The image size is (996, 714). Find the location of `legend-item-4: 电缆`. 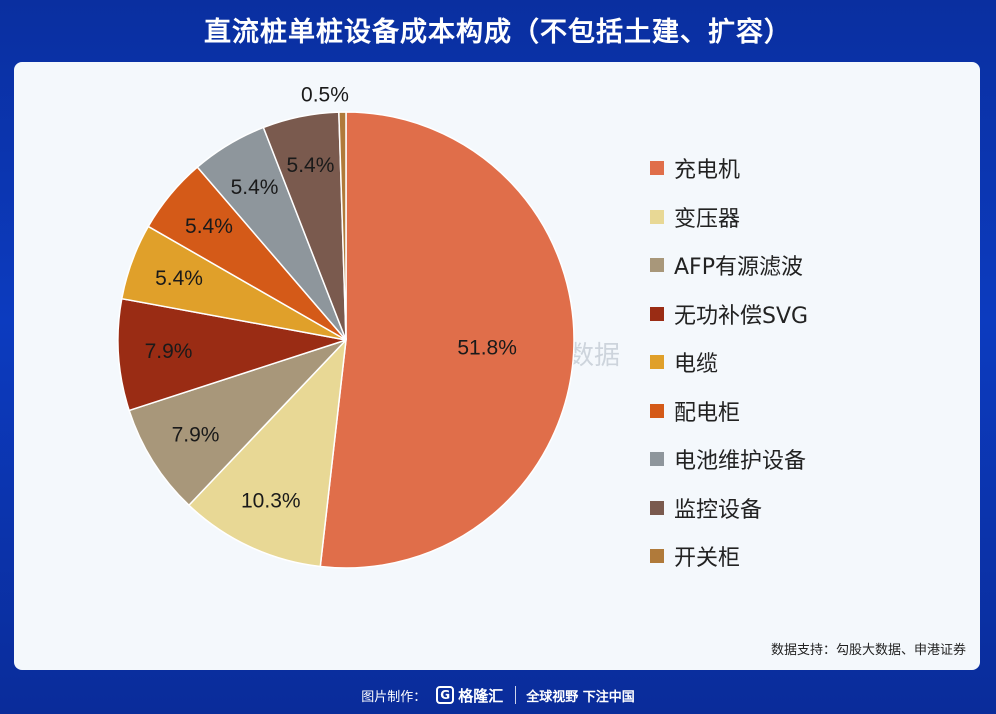

legend-item-4: 电缆 is located at coordinates (729, 362).